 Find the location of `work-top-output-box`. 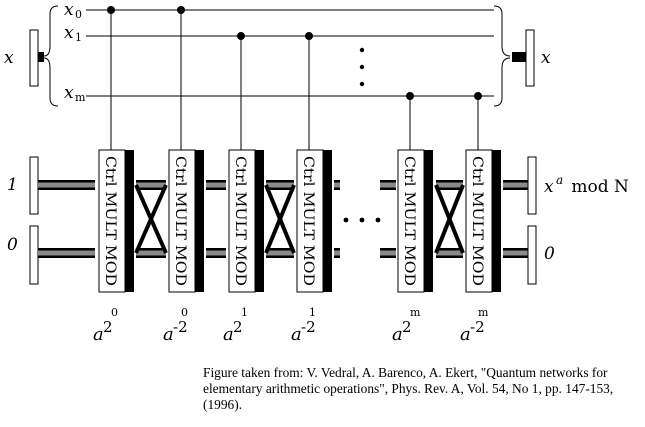

work-top-output-box is located at coordinates (532, 185).